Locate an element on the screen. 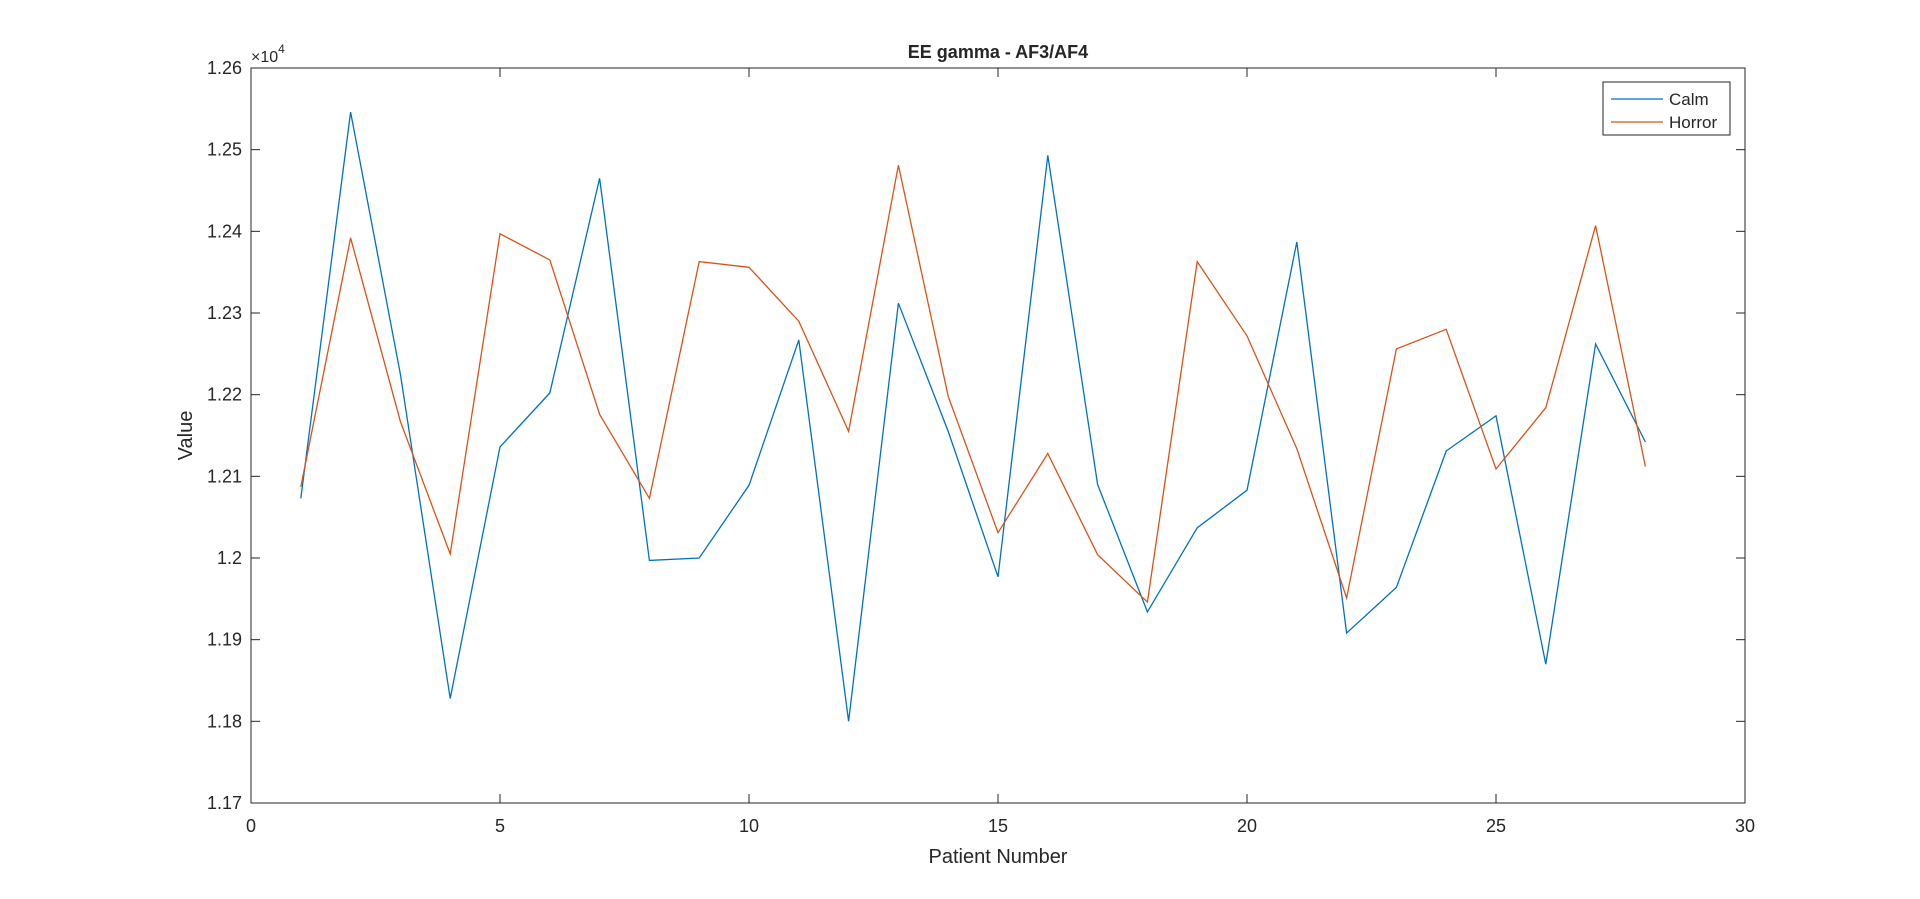 The width and height of the screenshot is (1920, 899). y-tick-label: 1.19 is located at coordinates (224, 640).